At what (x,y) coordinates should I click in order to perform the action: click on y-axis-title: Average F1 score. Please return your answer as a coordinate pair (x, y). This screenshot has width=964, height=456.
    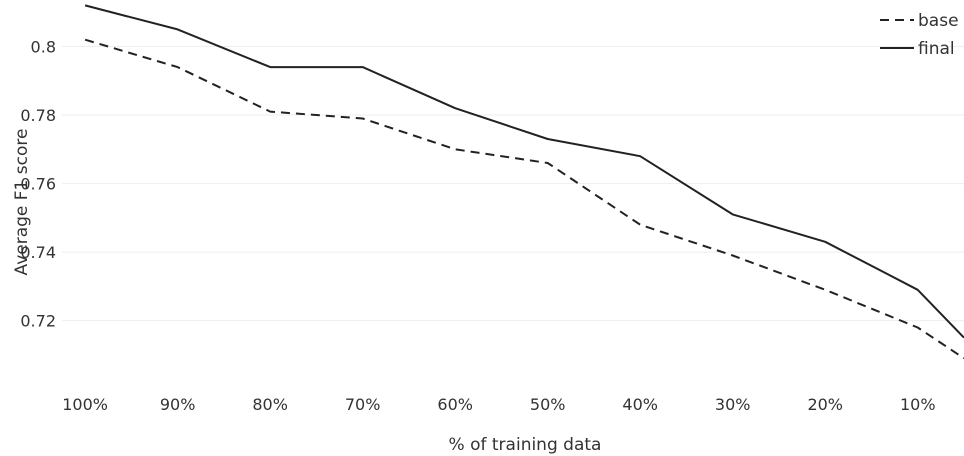
    Looking at the image, I should click on (22, 202).